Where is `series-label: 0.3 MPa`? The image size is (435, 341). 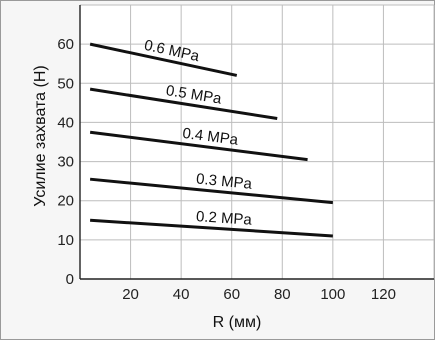
series-label: 0.3 MPa is located at coordinates (224, 181).